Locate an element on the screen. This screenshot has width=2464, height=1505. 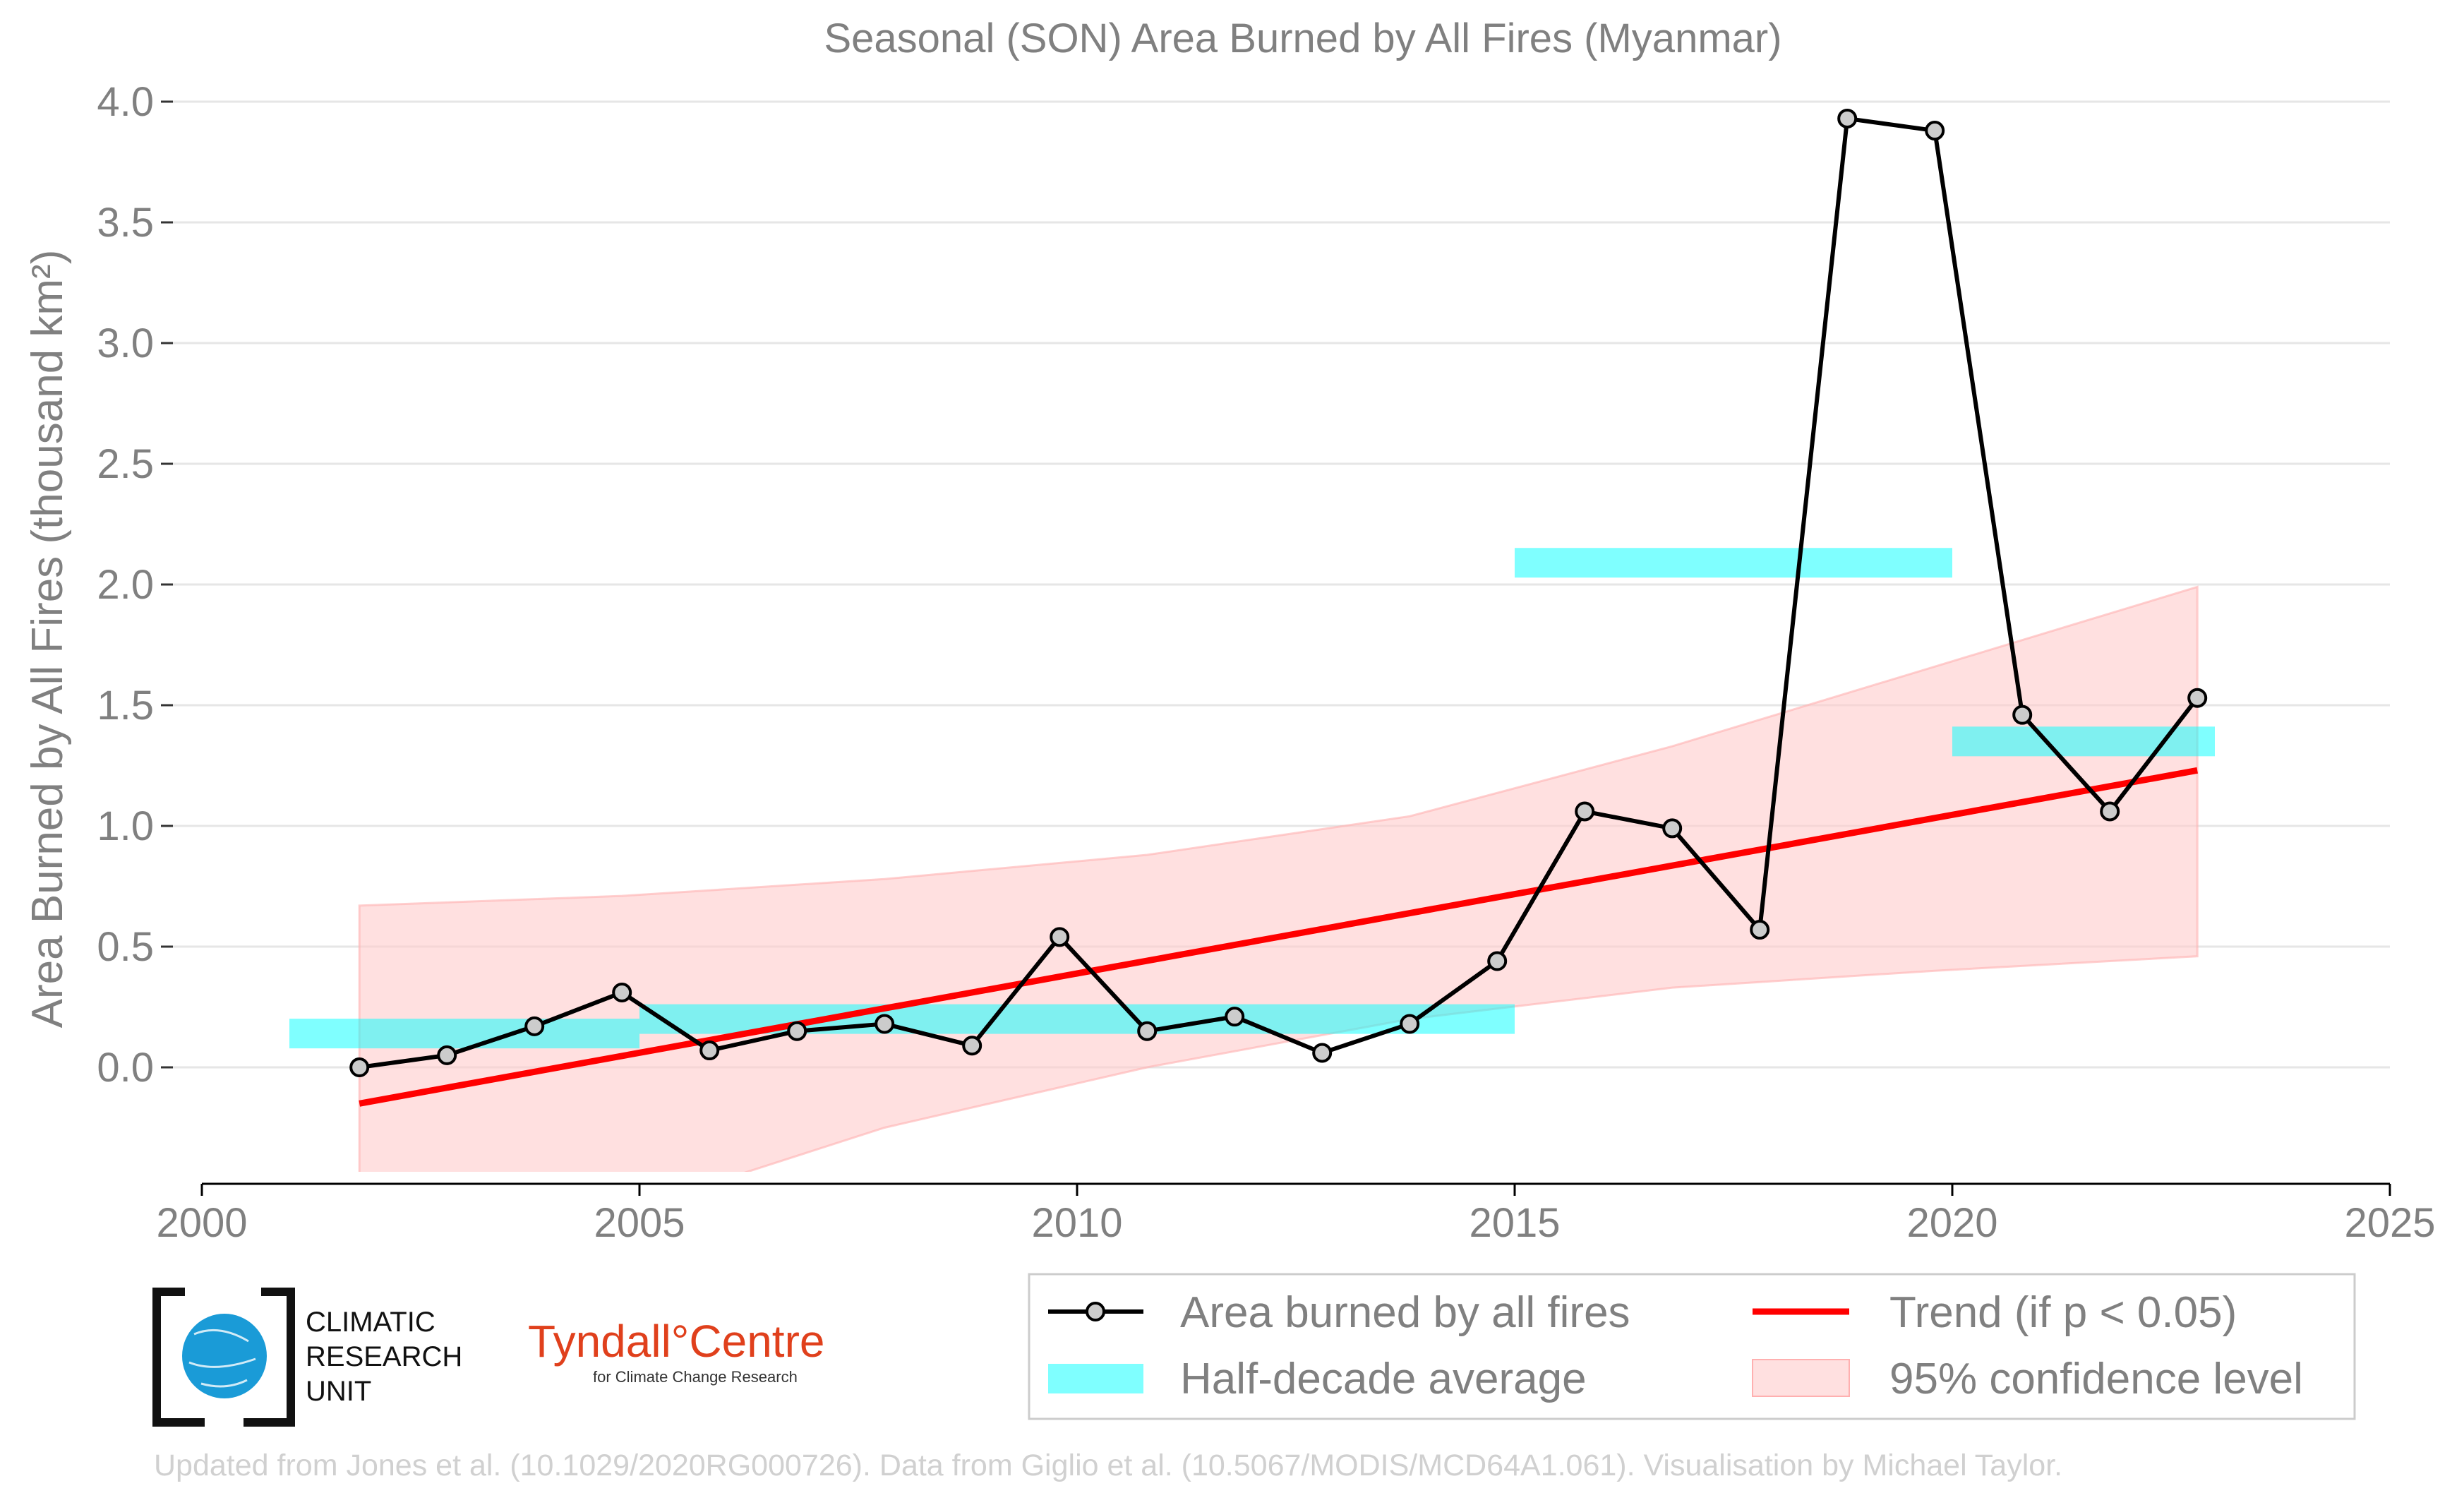
y-tick-label: 0.5 is located at coordinates (125, 947).